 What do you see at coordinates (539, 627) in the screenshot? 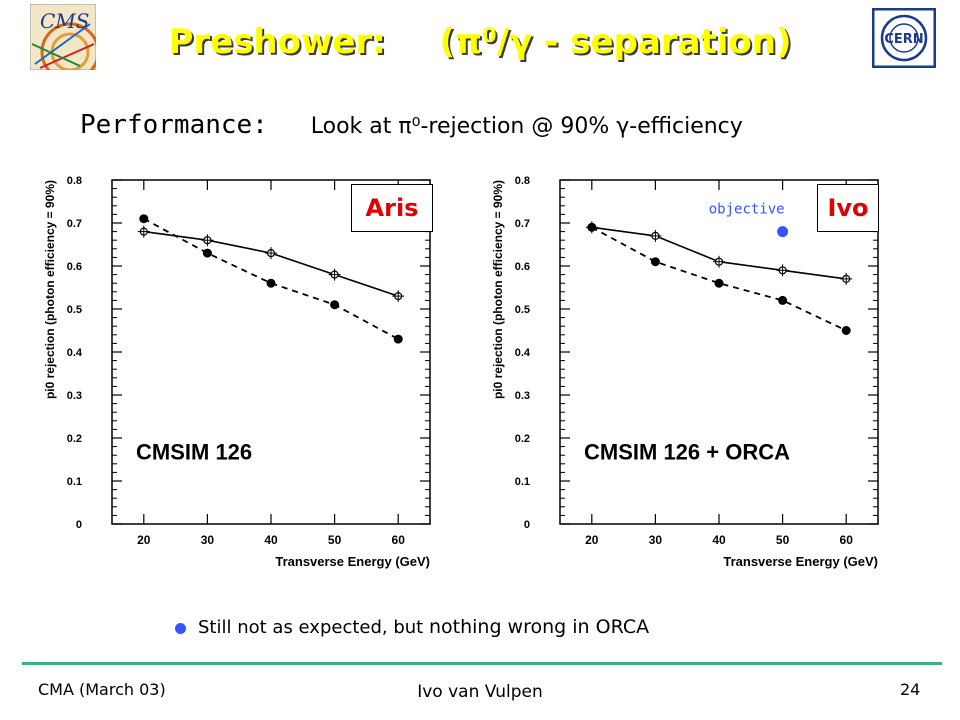
I see `bullet-text-b: nothing wrong in ORCA` at bounding box center [539, 627].